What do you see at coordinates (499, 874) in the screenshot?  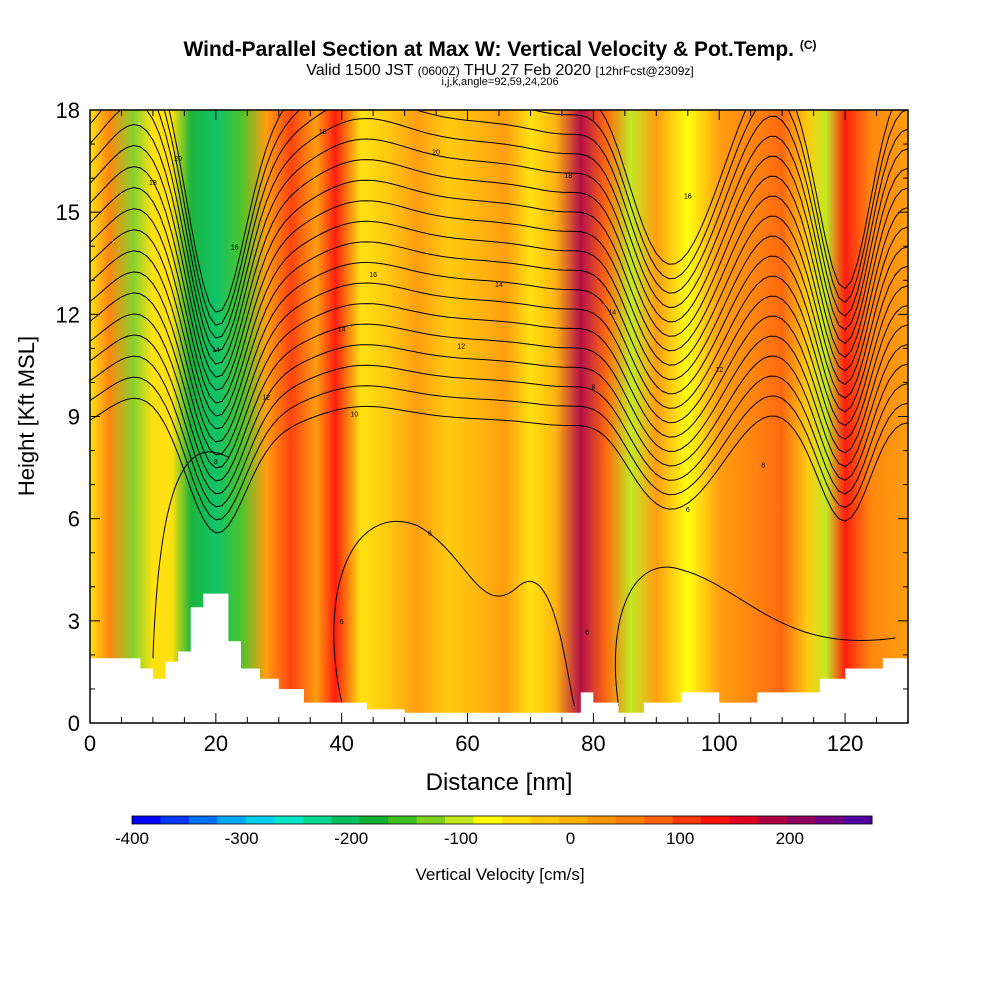 I see `colorbar-label: Vertical Velocity [cm/s]` at bounding box center [499, 874].